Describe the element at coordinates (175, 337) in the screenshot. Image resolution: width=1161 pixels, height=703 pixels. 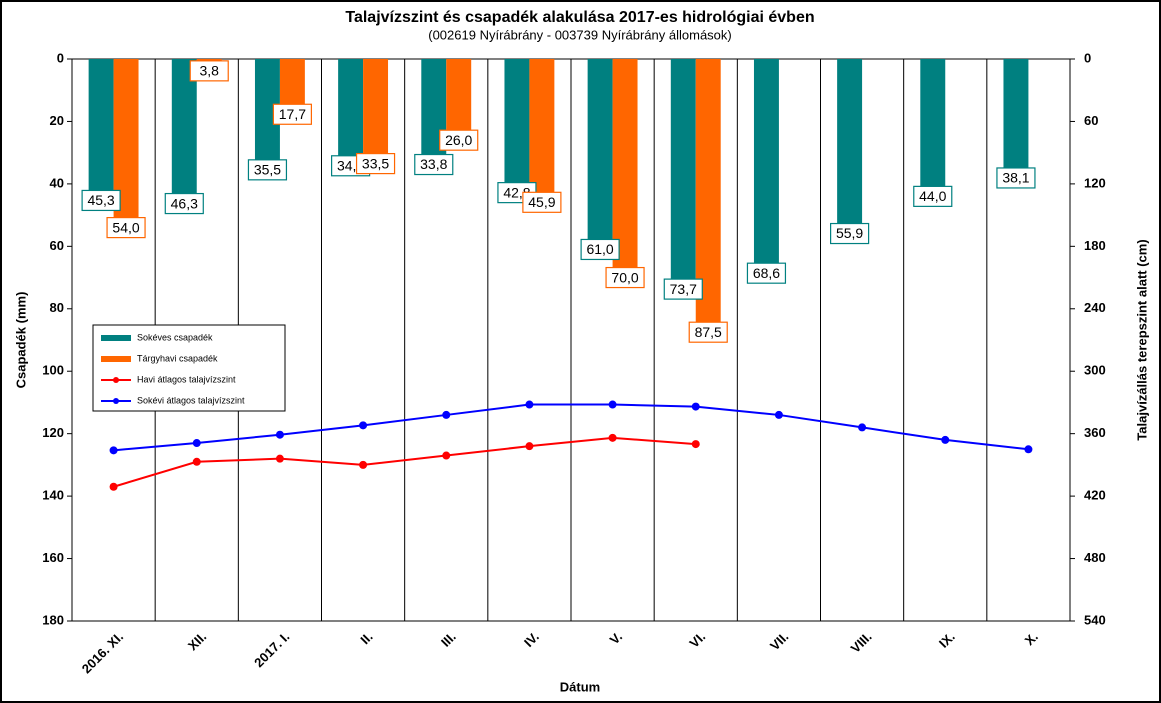
I see `legend-label: Sokéves csapadék` at that location.